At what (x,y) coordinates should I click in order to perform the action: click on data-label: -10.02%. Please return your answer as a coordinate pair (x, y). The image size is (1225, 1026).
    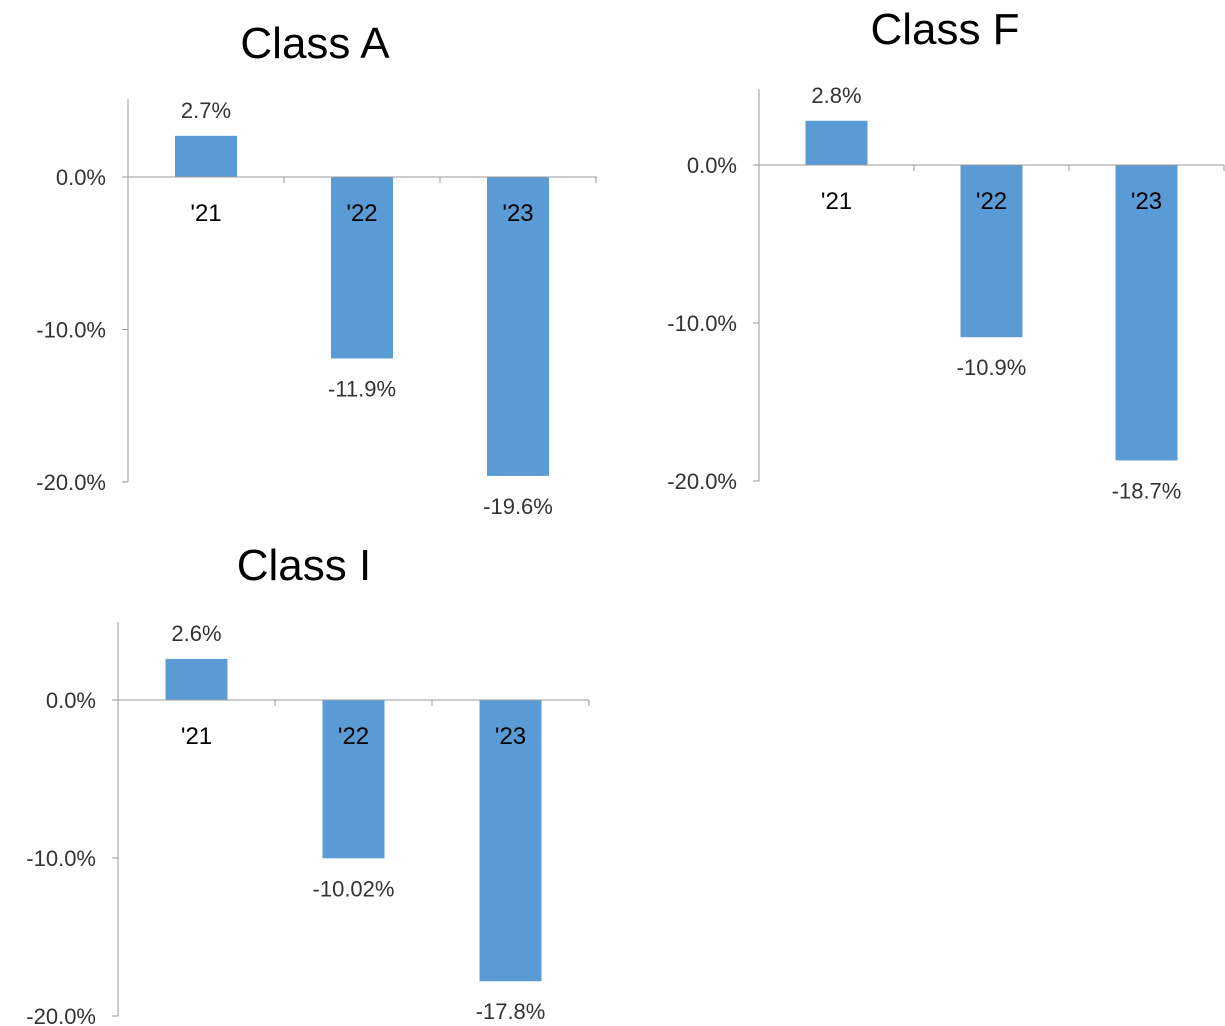
    Looking at the image, I should click on (354, 888).